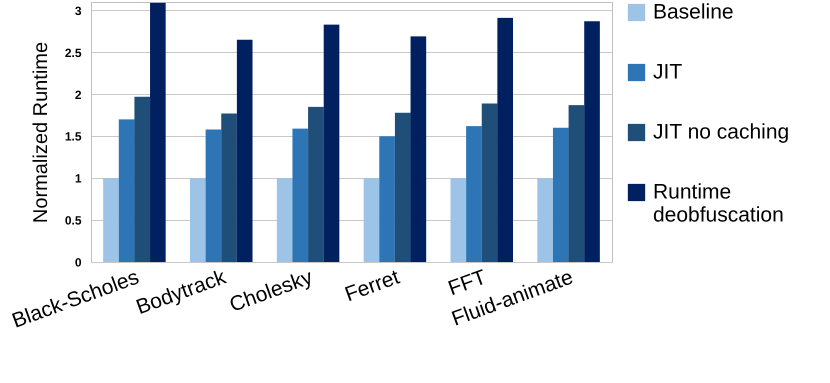 The height and width of the screenshot is (383, 830). What do you see at coordinates (78, 179) in the screenshot?
I see `y-tick-label: 1` at bounding box center [78, 179].